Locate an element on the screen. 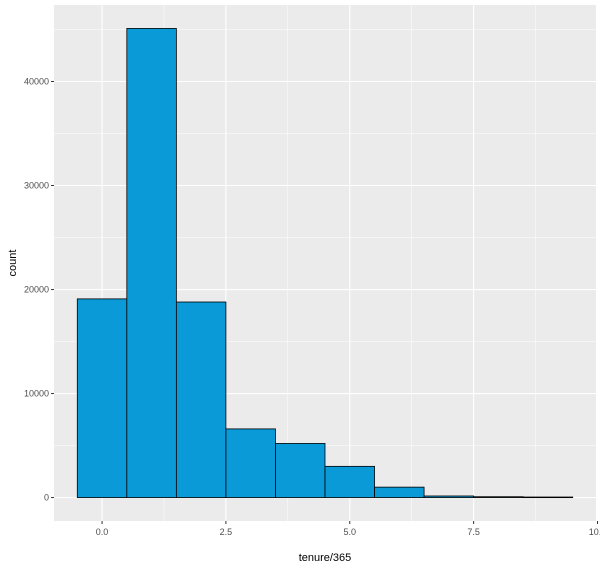 Image resolution: width=600 pixels, height=567 pixels. y-tick-label: 10000 is located at coordinates (36, 394).